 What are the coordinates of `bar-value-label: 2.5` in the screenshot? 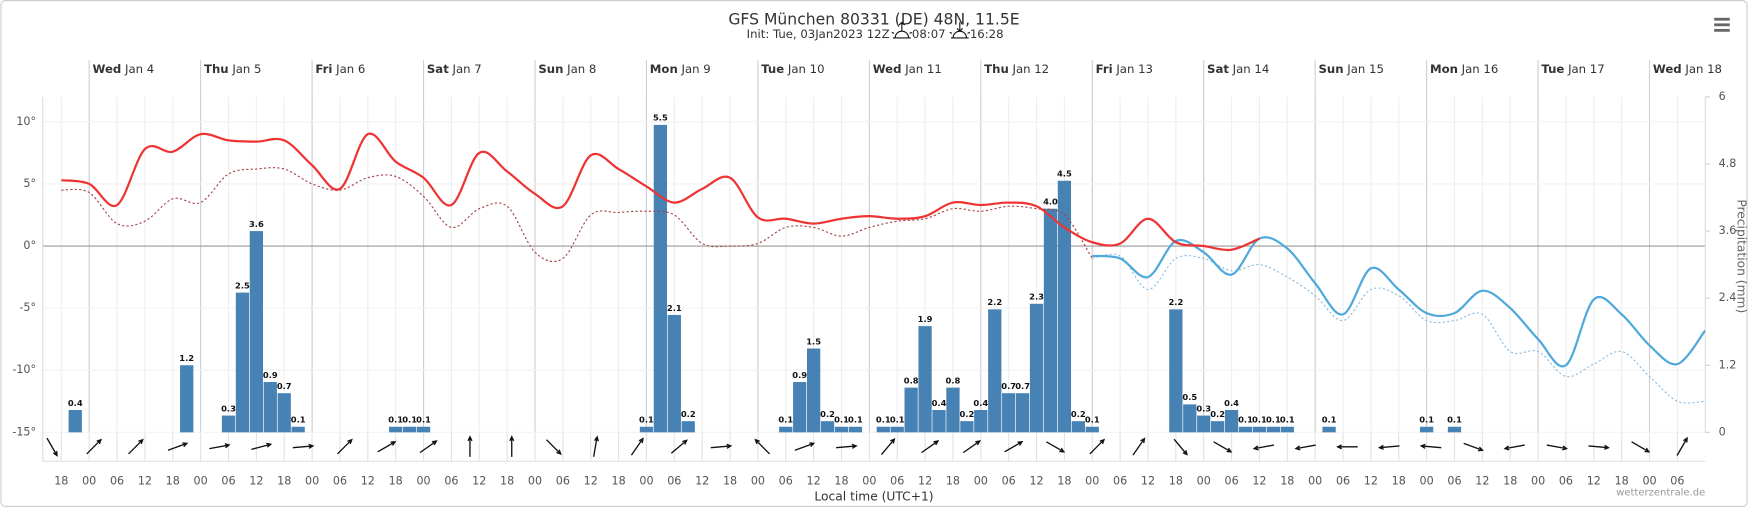 It's located at (242, 285).